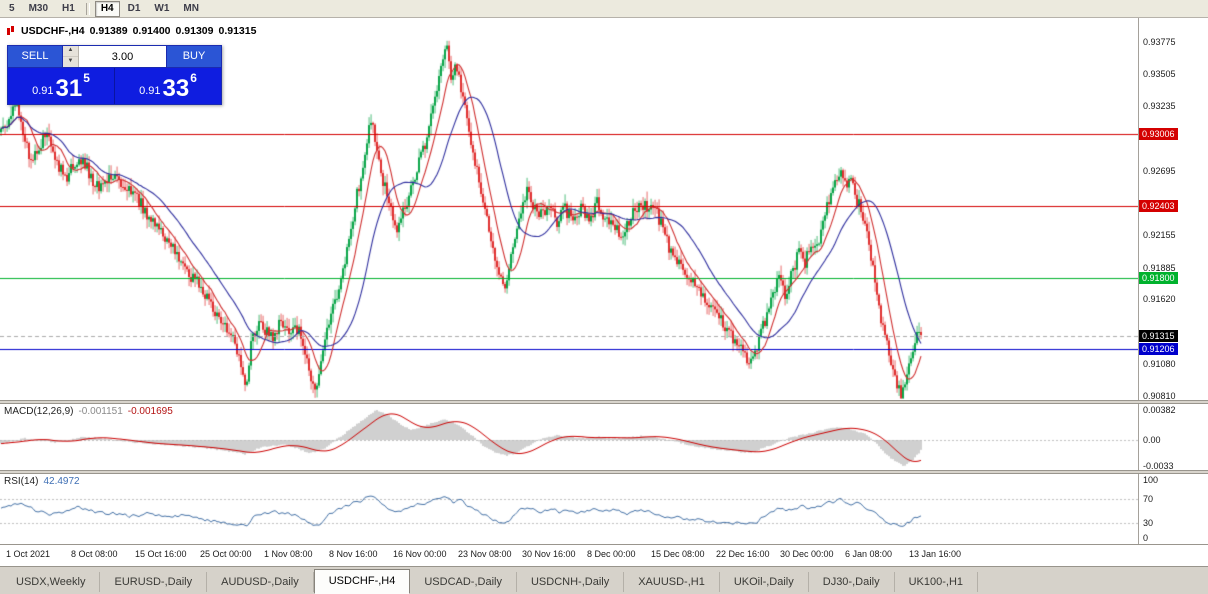 Image resolution: width=1208 pixels, height=594 pixels. What do you see at coordinates (1159, 74) in the screenshot?
I see `price-tick-label: 0.93505` at bounding box center [1159, 74].